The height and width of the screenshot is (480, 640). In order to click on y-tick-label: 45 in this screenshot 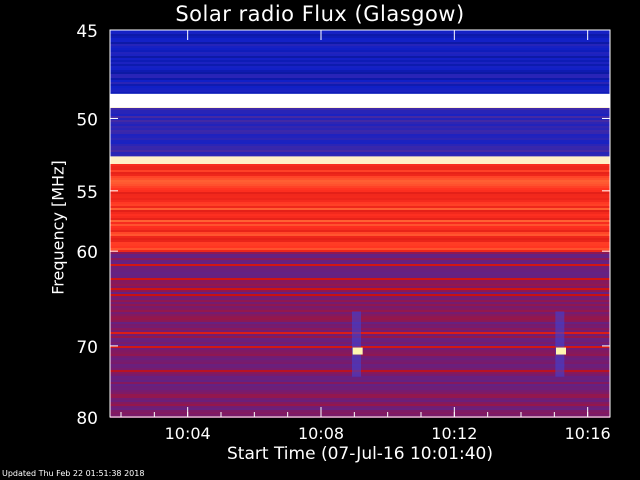, I will do `click(87, 32)`.